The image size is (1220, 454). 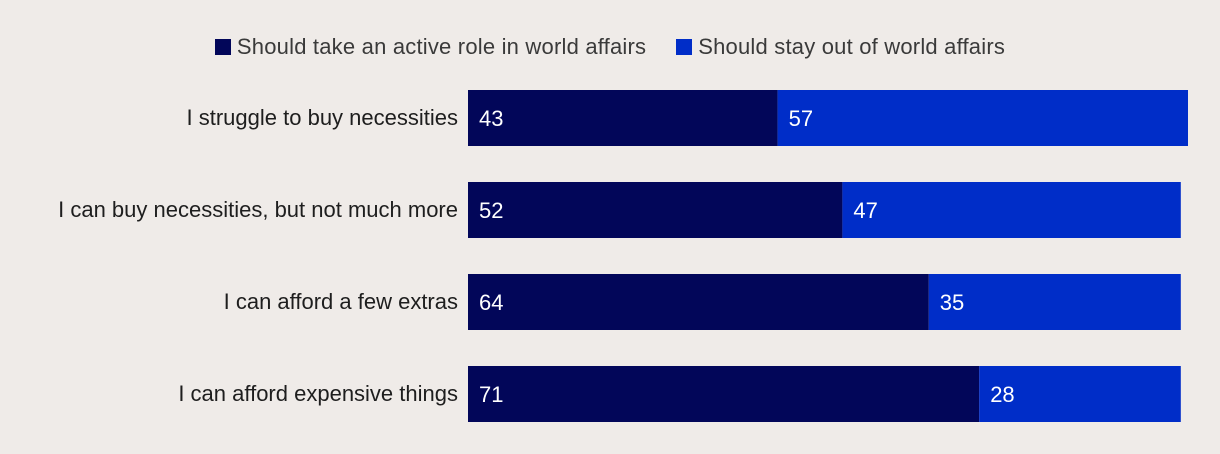 I want to click on category-label: I struggle to buy necessities, so click(x=322, y=117).